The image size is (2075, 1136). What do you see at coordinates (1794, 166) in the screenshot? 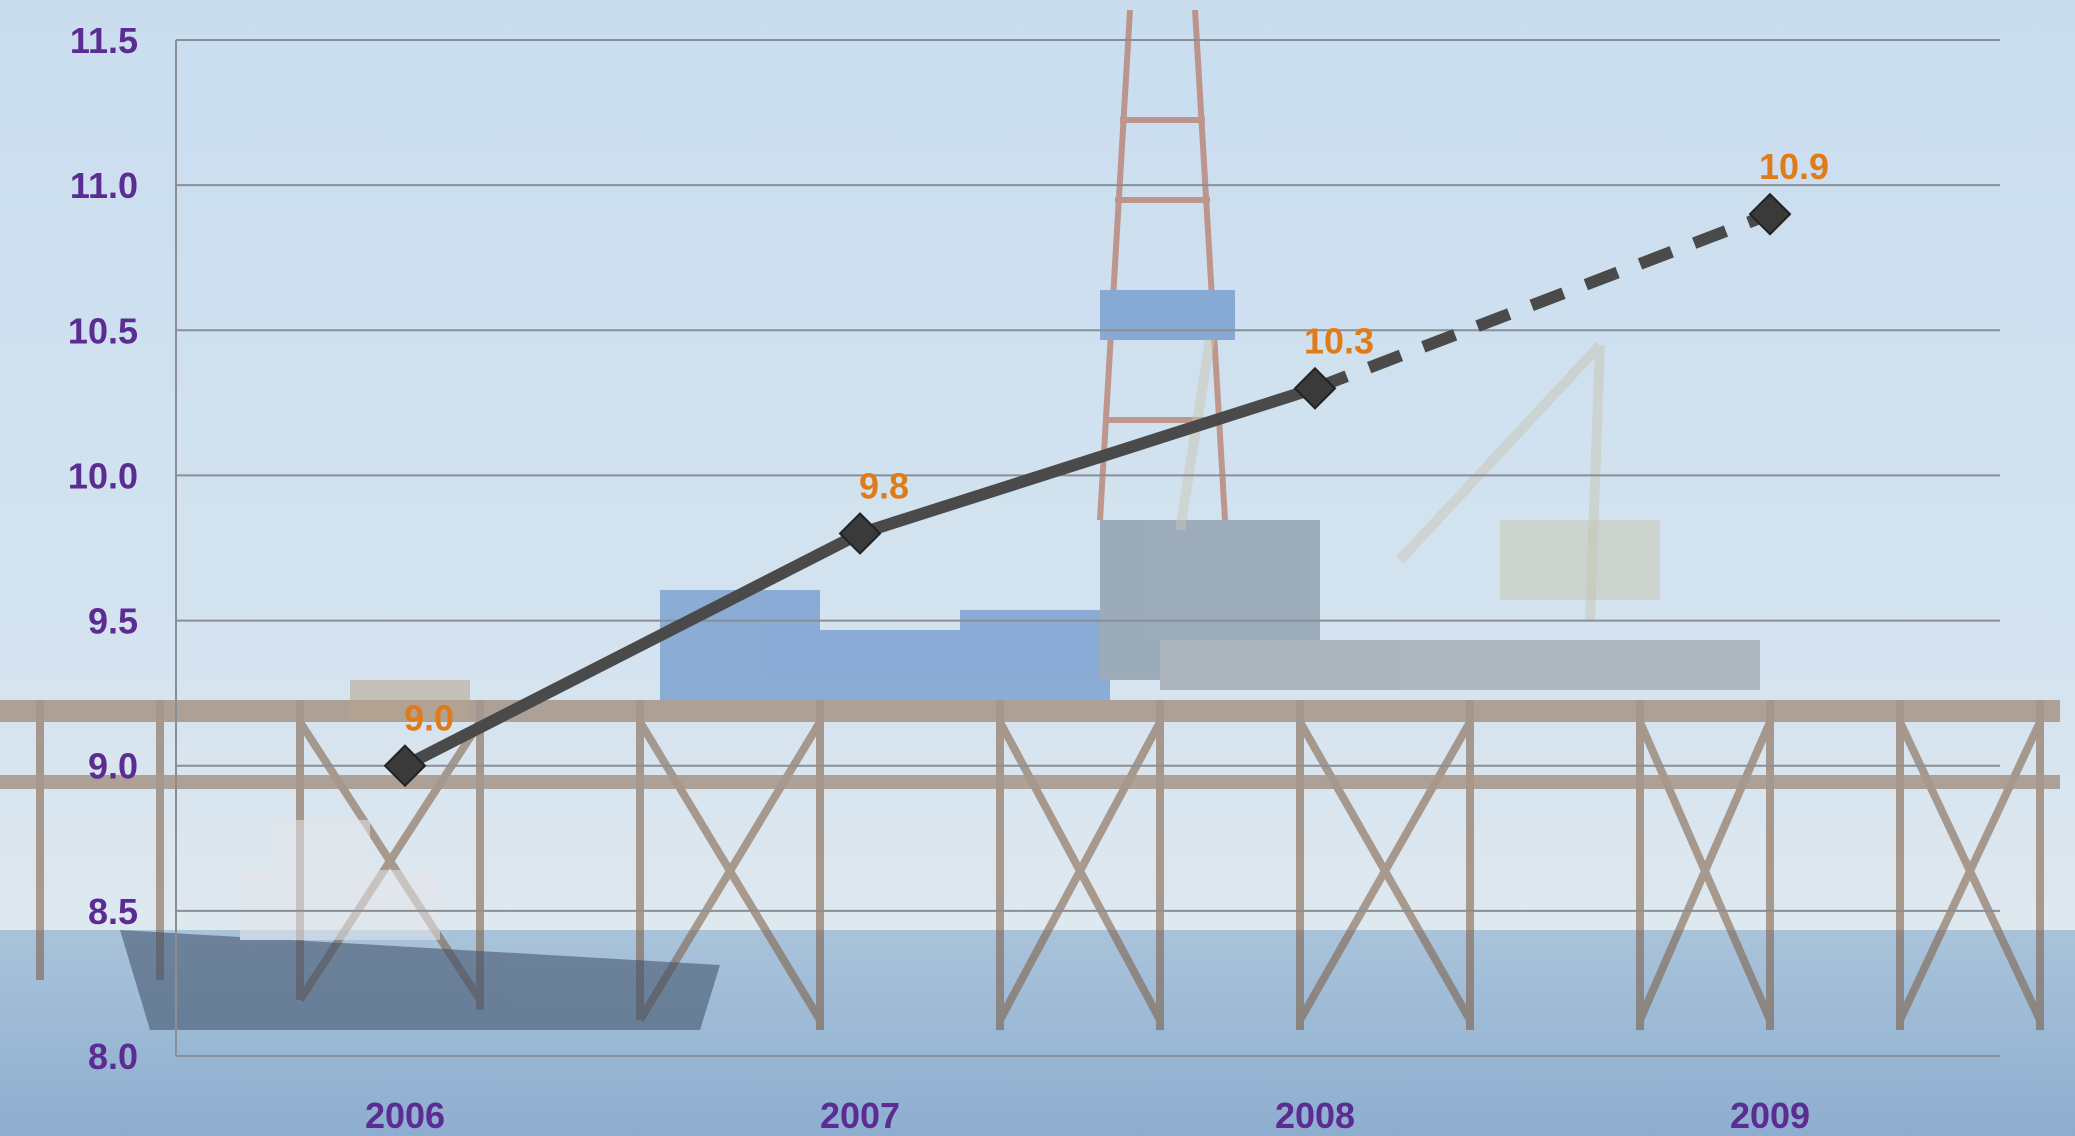
I see `data-label: 10.9` at bounding box center [1794, 166].